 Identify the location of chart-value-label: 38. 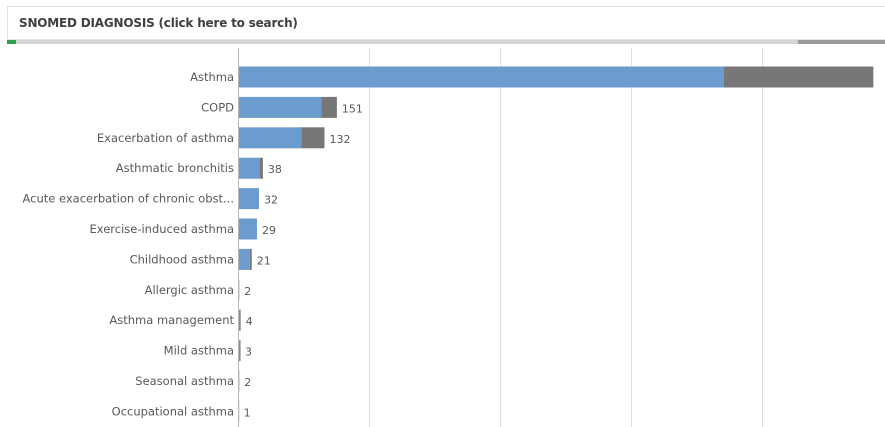
(275, 169).